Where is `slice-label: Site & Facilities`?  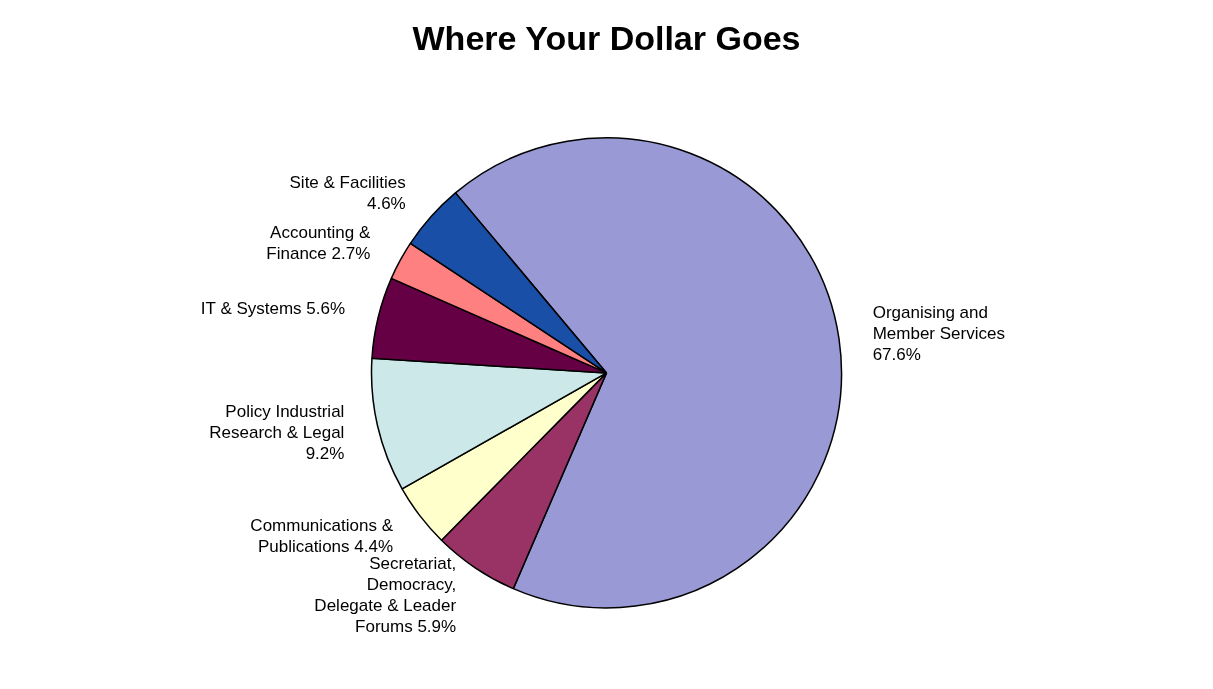
slice-label: Site & Facilities is located at coordinates (347, 183).